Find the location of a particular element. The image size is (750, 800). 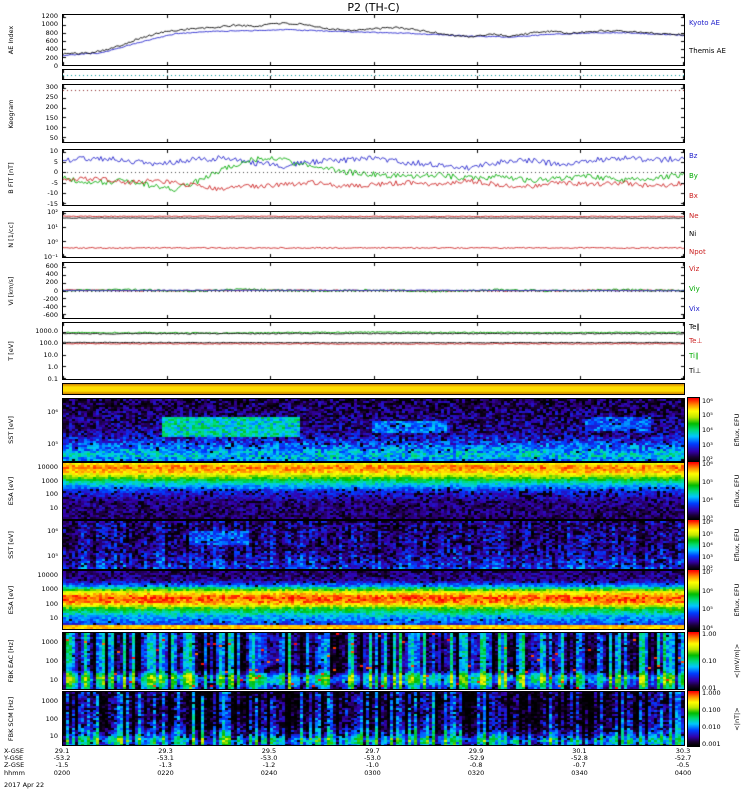

xaxis-value-0-6: 30.3 is located at coordinates (683, 751).